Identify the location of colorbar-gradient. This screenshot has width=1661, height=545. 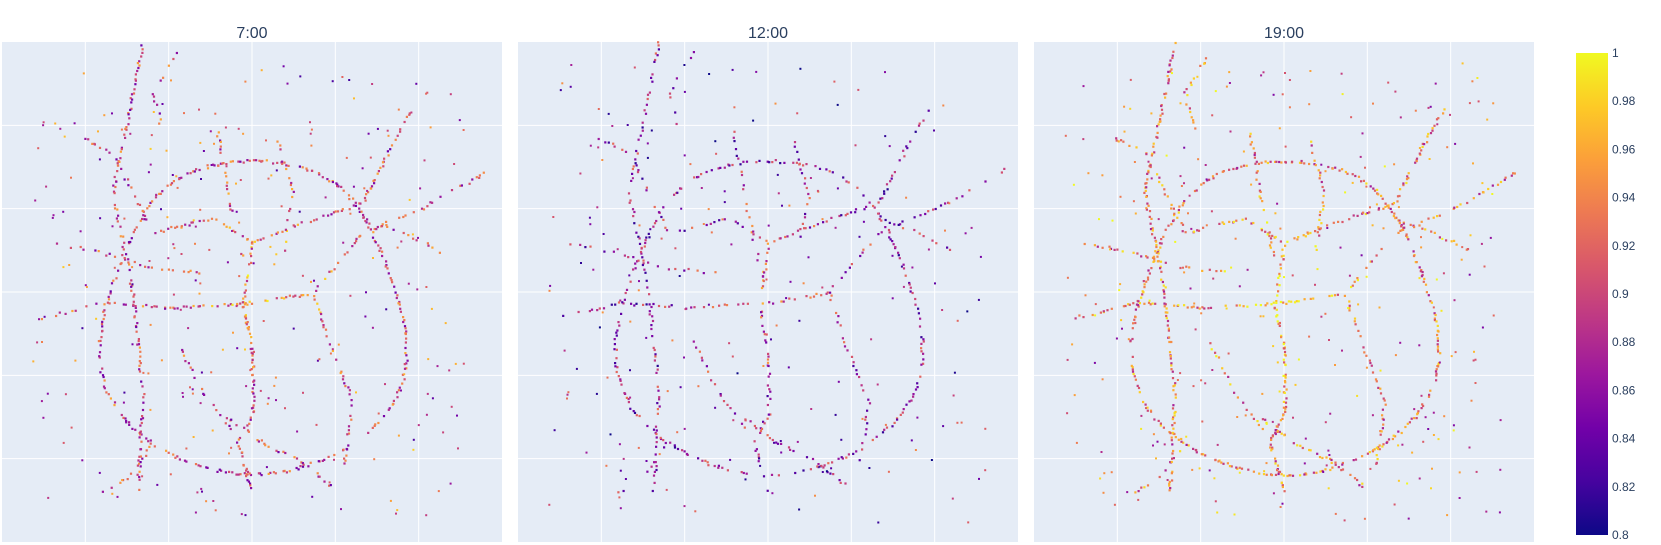
(1592, 294).